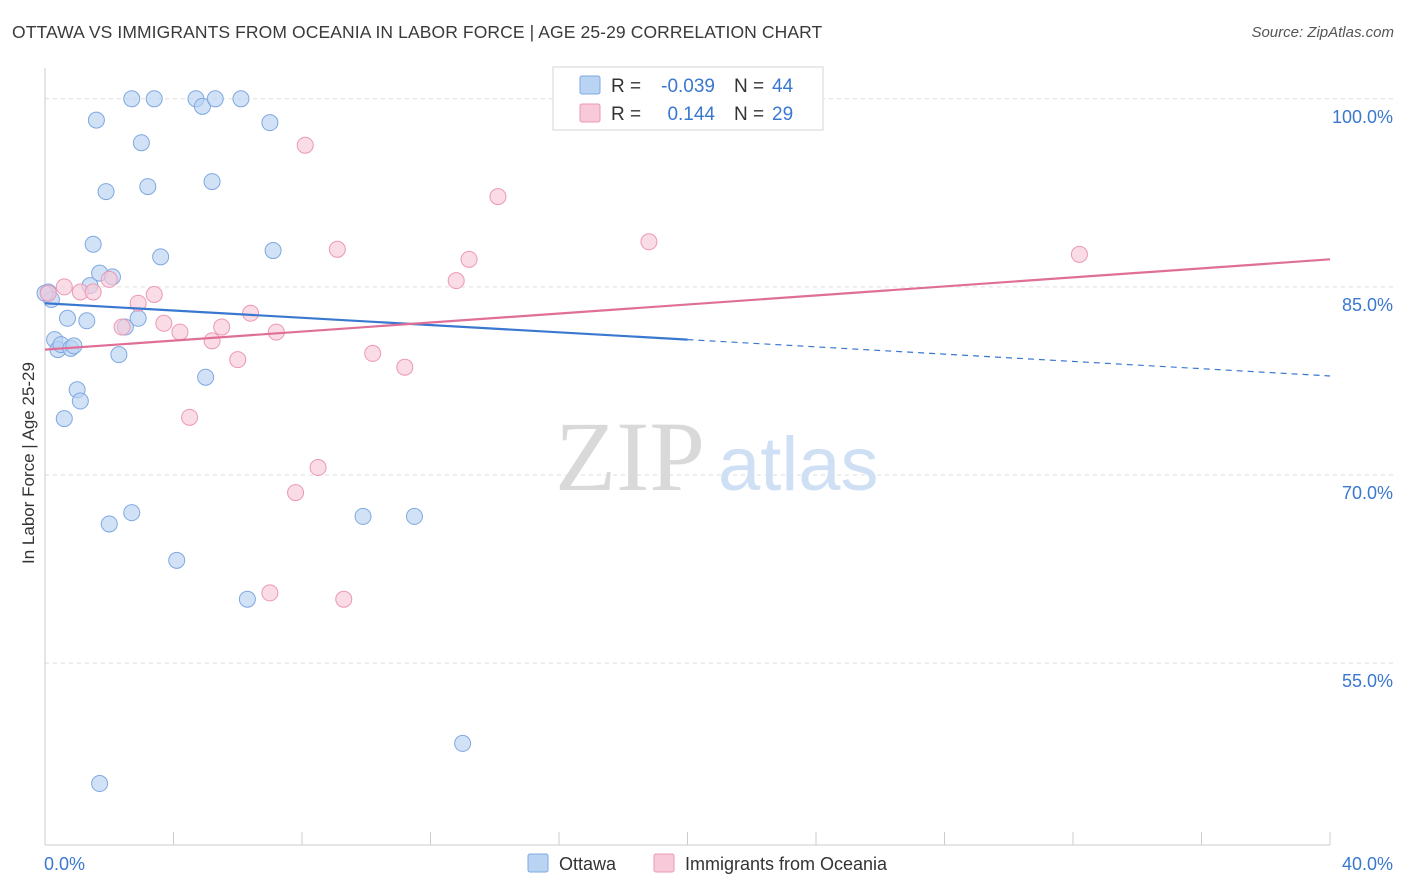 Image resolution: width=1406 pixels, height=892 pixels. Describe the element at coordinates (1367, 305) in the screenshot. I see `y-tick-label: 85.0%` at that location.